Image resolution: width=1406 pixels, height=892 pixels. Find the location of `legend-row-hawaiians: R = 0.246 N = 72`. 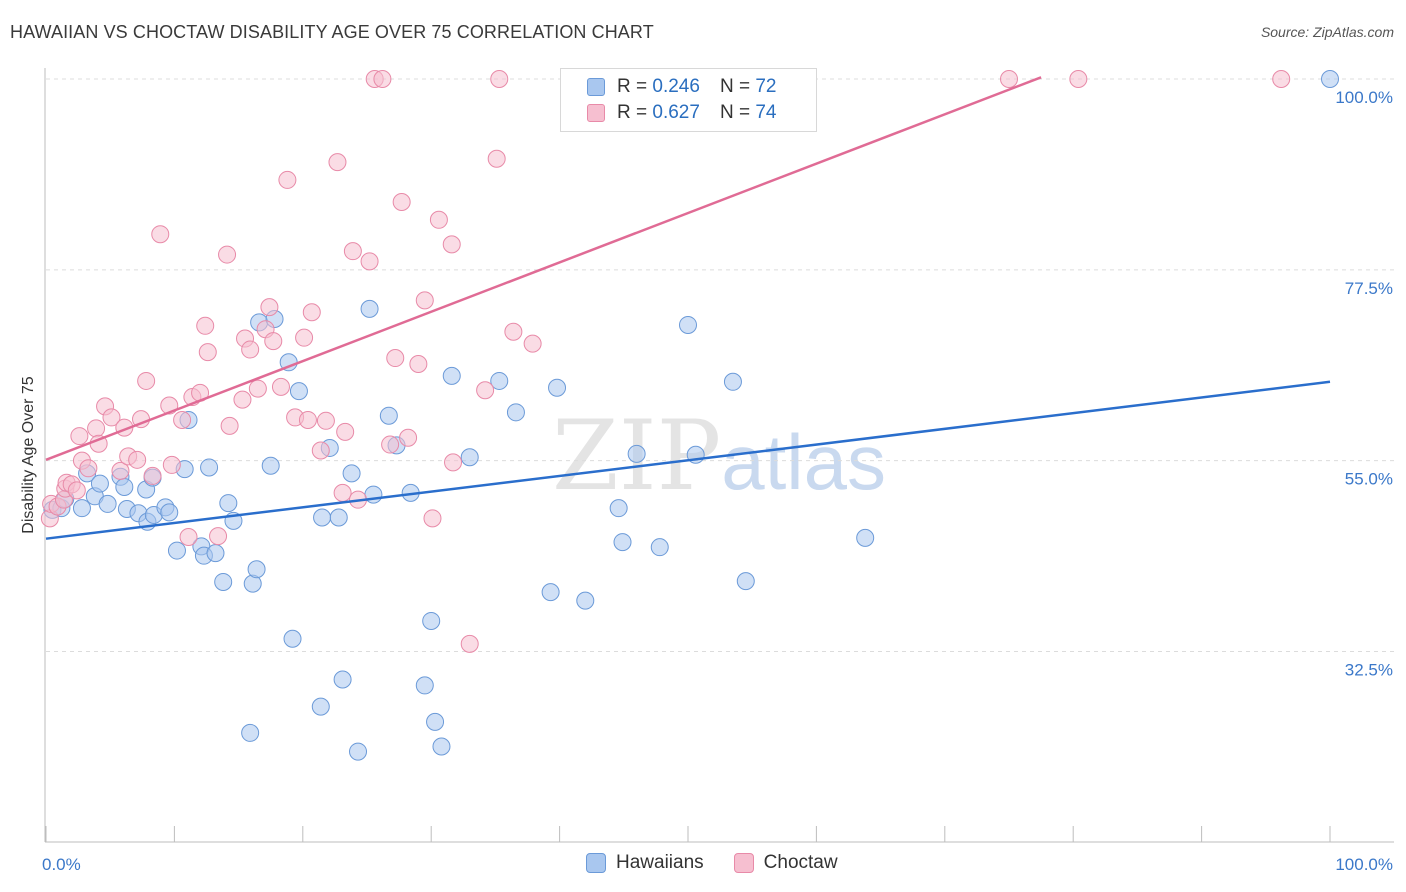

legend-row-hawaiians: R = 0.246 N = 72 is located at coordinates (681, 87).